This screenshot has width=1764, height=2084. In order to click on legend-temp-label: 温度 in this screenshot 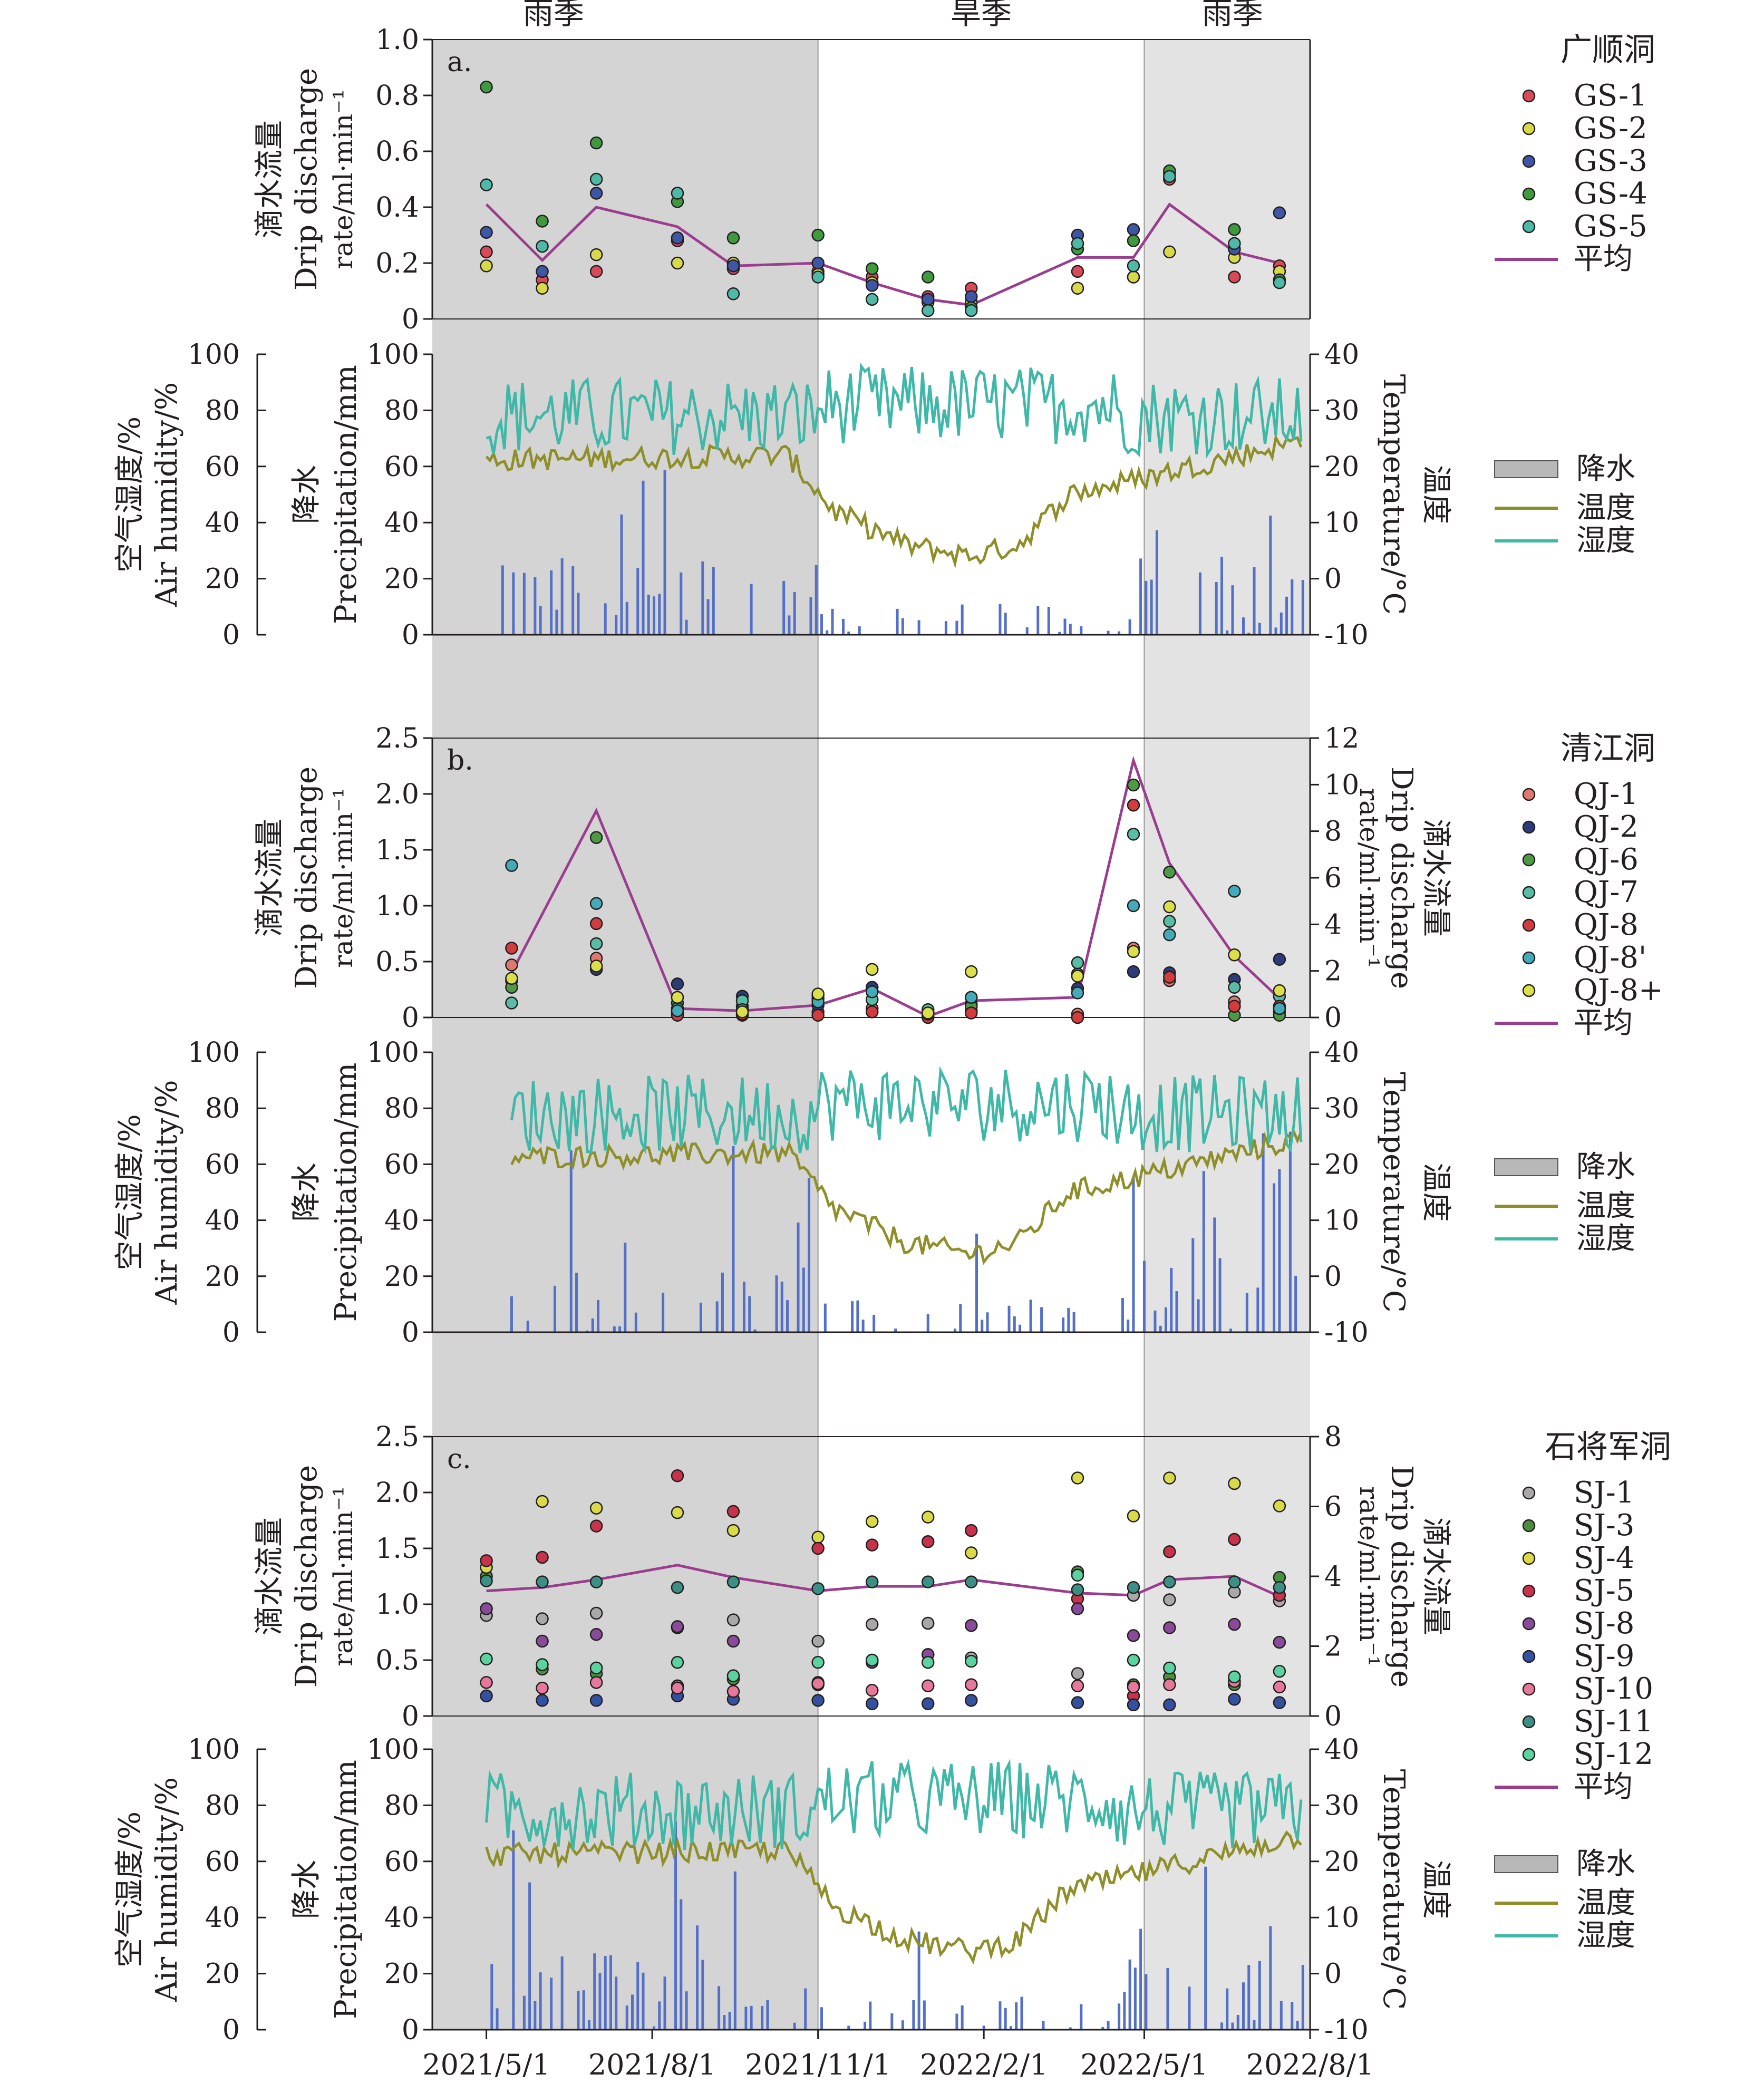, I will do `click(1605, 1206)`.